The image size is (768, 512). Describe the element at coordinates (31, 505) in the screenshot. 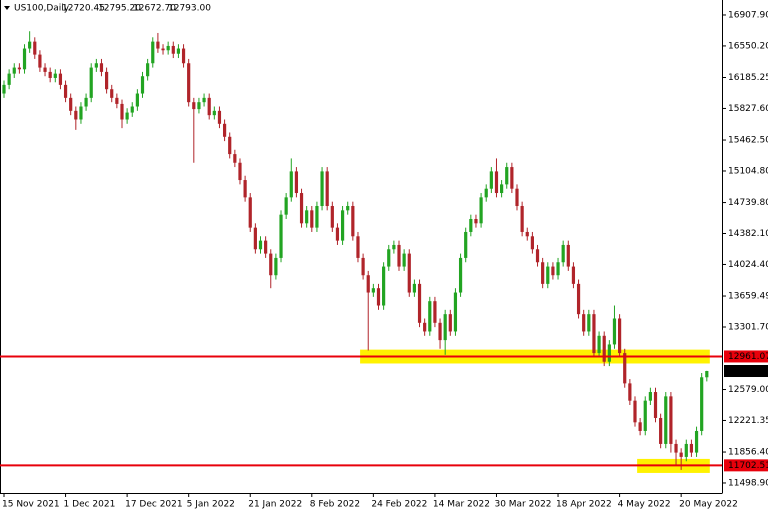

I see `x-tick-label: 15 Nov 2021` at that location.